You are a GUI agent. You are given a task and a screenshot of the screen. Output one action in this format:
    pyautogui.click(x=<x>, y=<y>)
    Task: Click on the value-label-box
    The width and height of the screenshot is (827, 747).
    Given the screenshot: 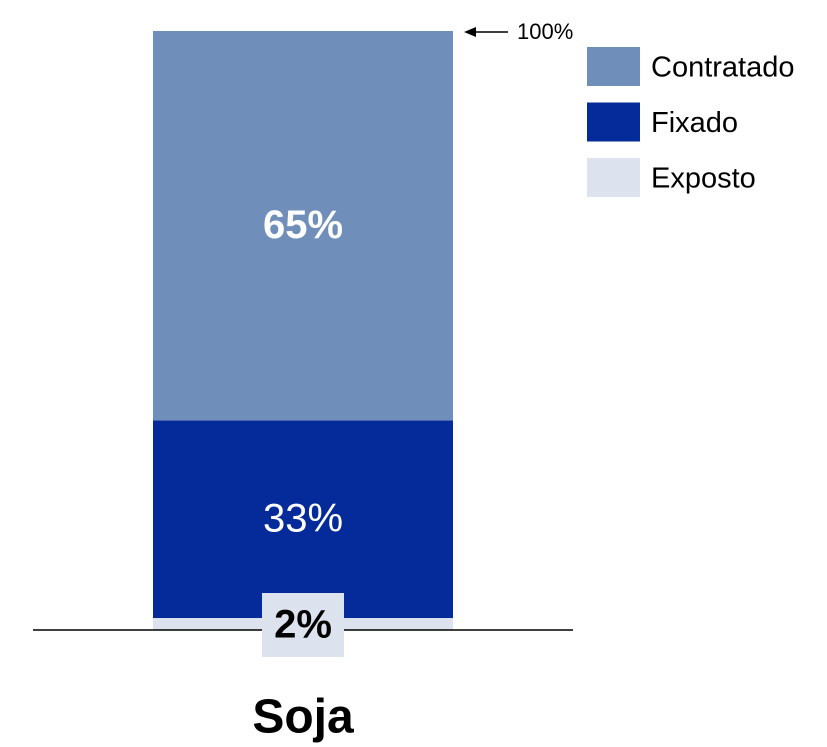 What is the action you would take?
    pyautogui.click(x=303, y=625)
    